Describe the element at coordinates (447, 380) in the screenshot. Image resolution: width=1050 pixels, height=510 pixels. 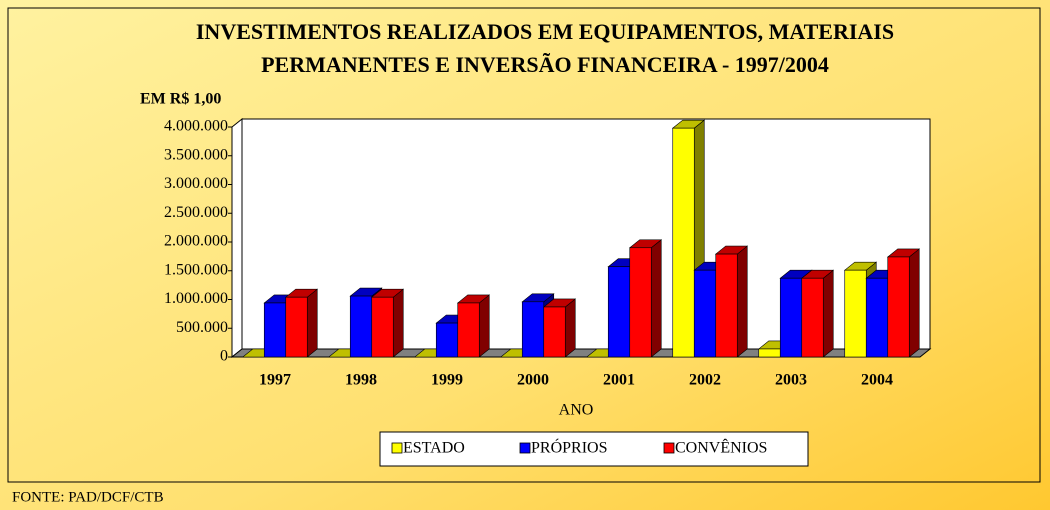
I see `x-tick-label: 1999` at that location.